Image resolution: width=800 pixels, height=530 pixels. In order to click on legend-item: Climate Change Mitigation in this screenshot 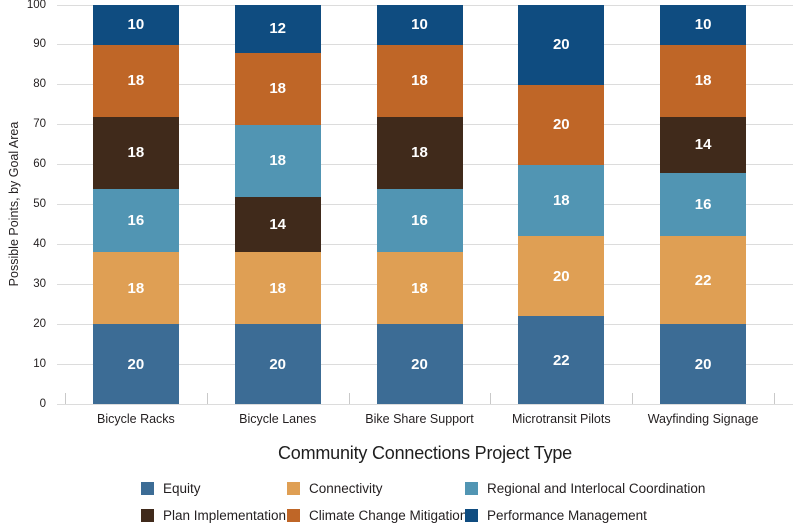, I will do `click(377, 515)`.